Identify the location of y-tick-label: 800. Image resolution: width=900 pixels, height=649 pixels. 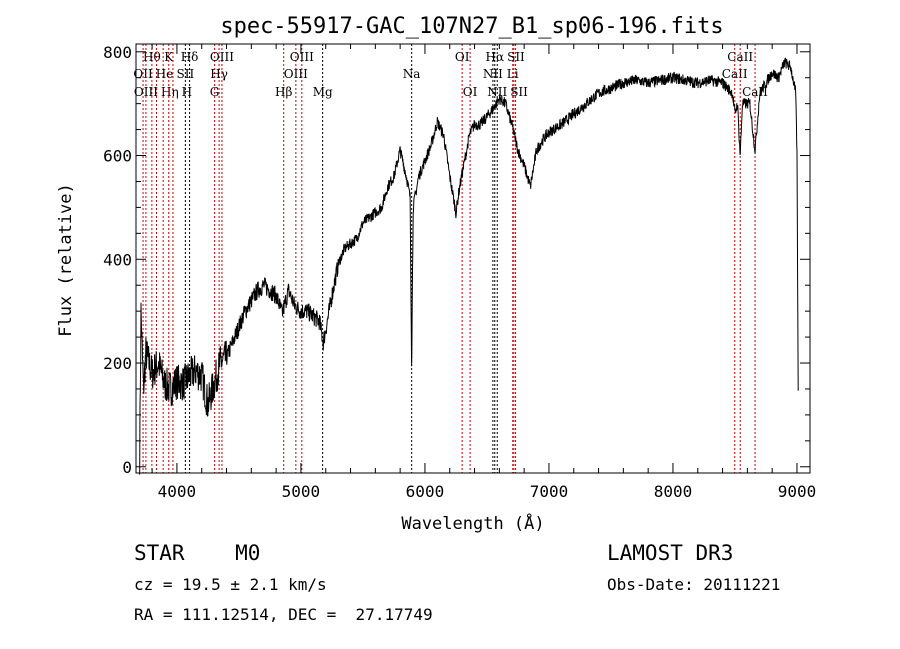
(117, 52).